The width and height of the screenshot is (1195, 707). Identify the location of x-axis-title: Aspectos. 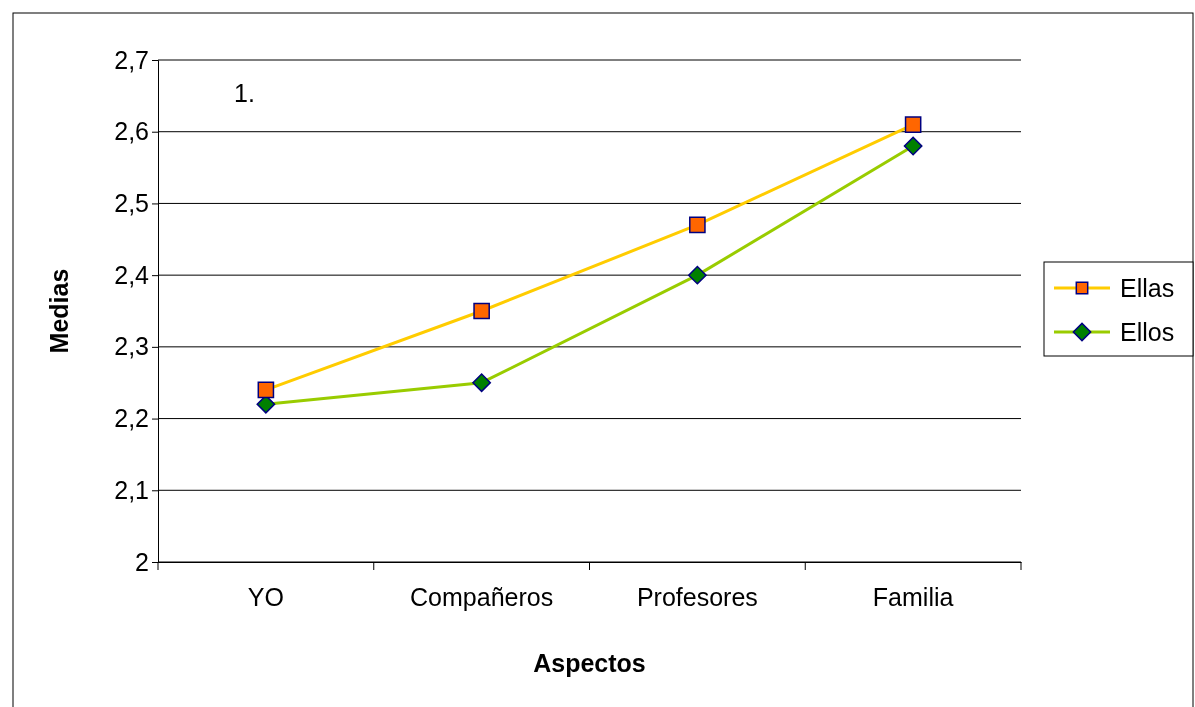
(589, 663).